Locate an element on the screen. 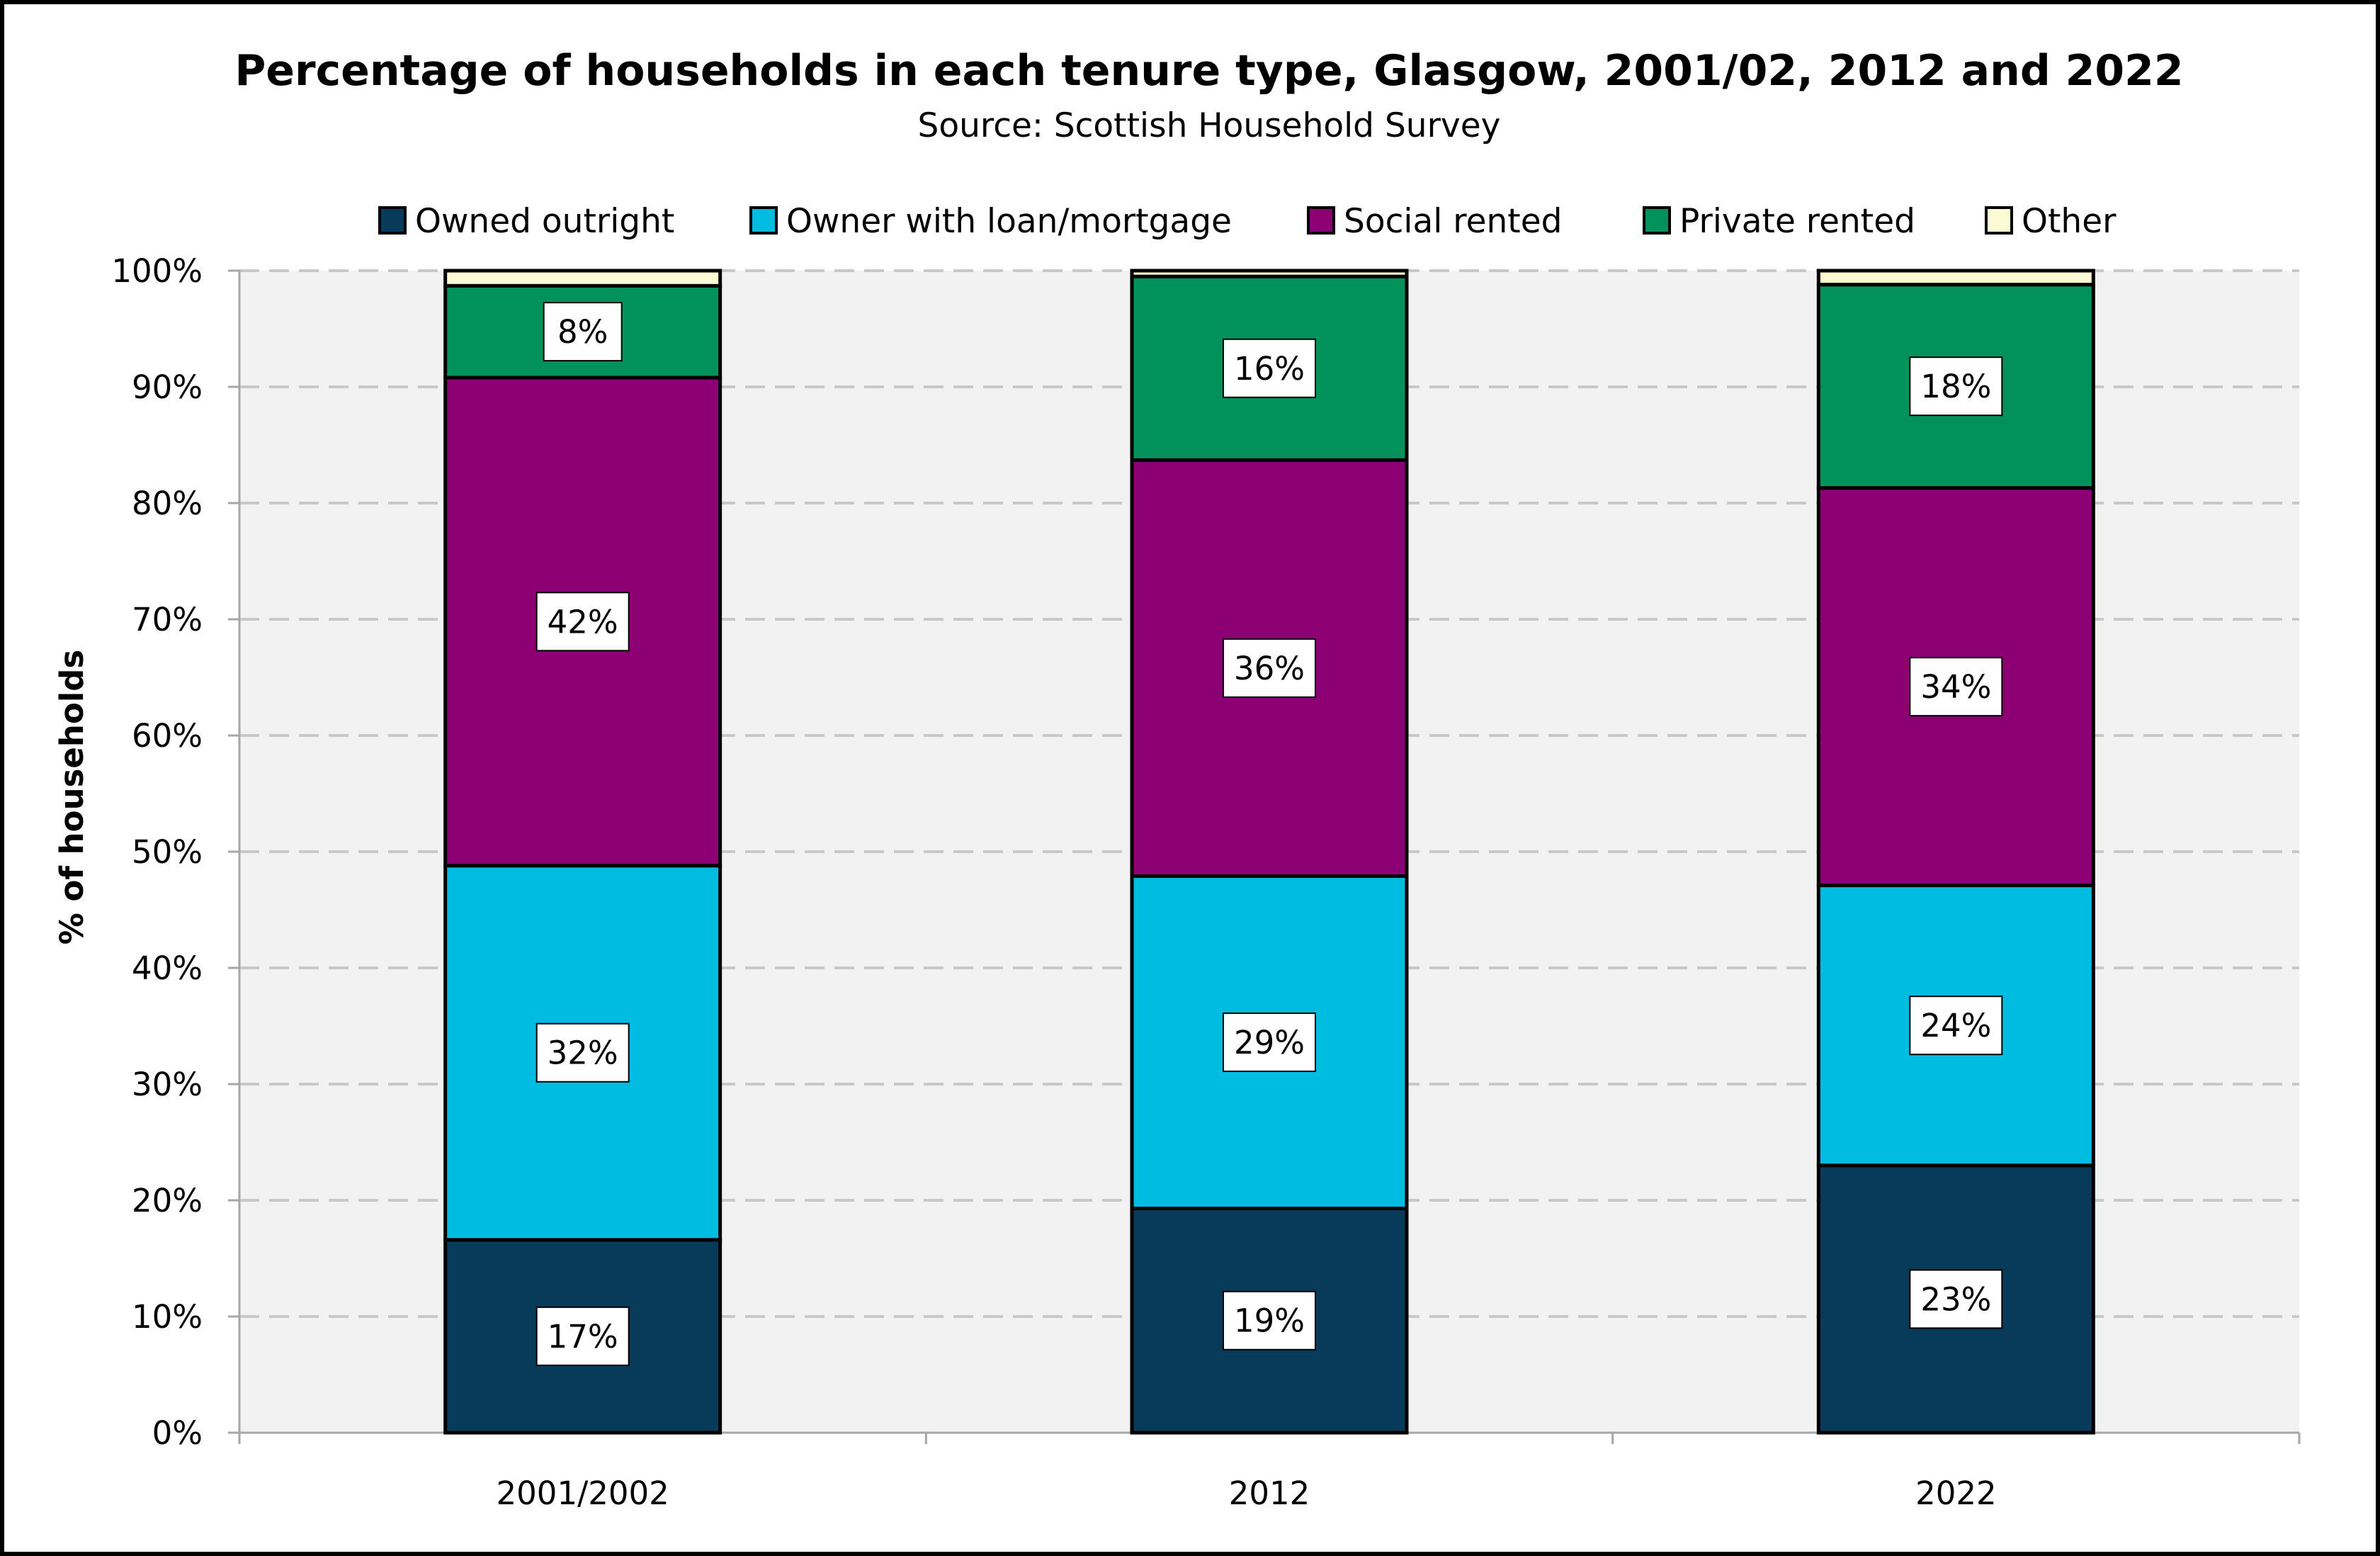 The image size is (2380, 1556). y-tick-label: 70% is located at coordinates (168, 619).